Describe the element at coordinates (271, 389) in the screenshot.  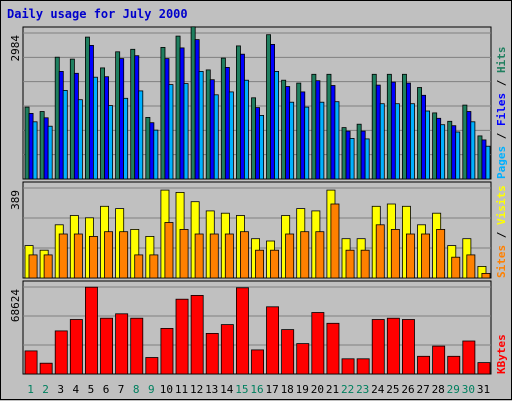
I see `day-label-17: 17` at that location.